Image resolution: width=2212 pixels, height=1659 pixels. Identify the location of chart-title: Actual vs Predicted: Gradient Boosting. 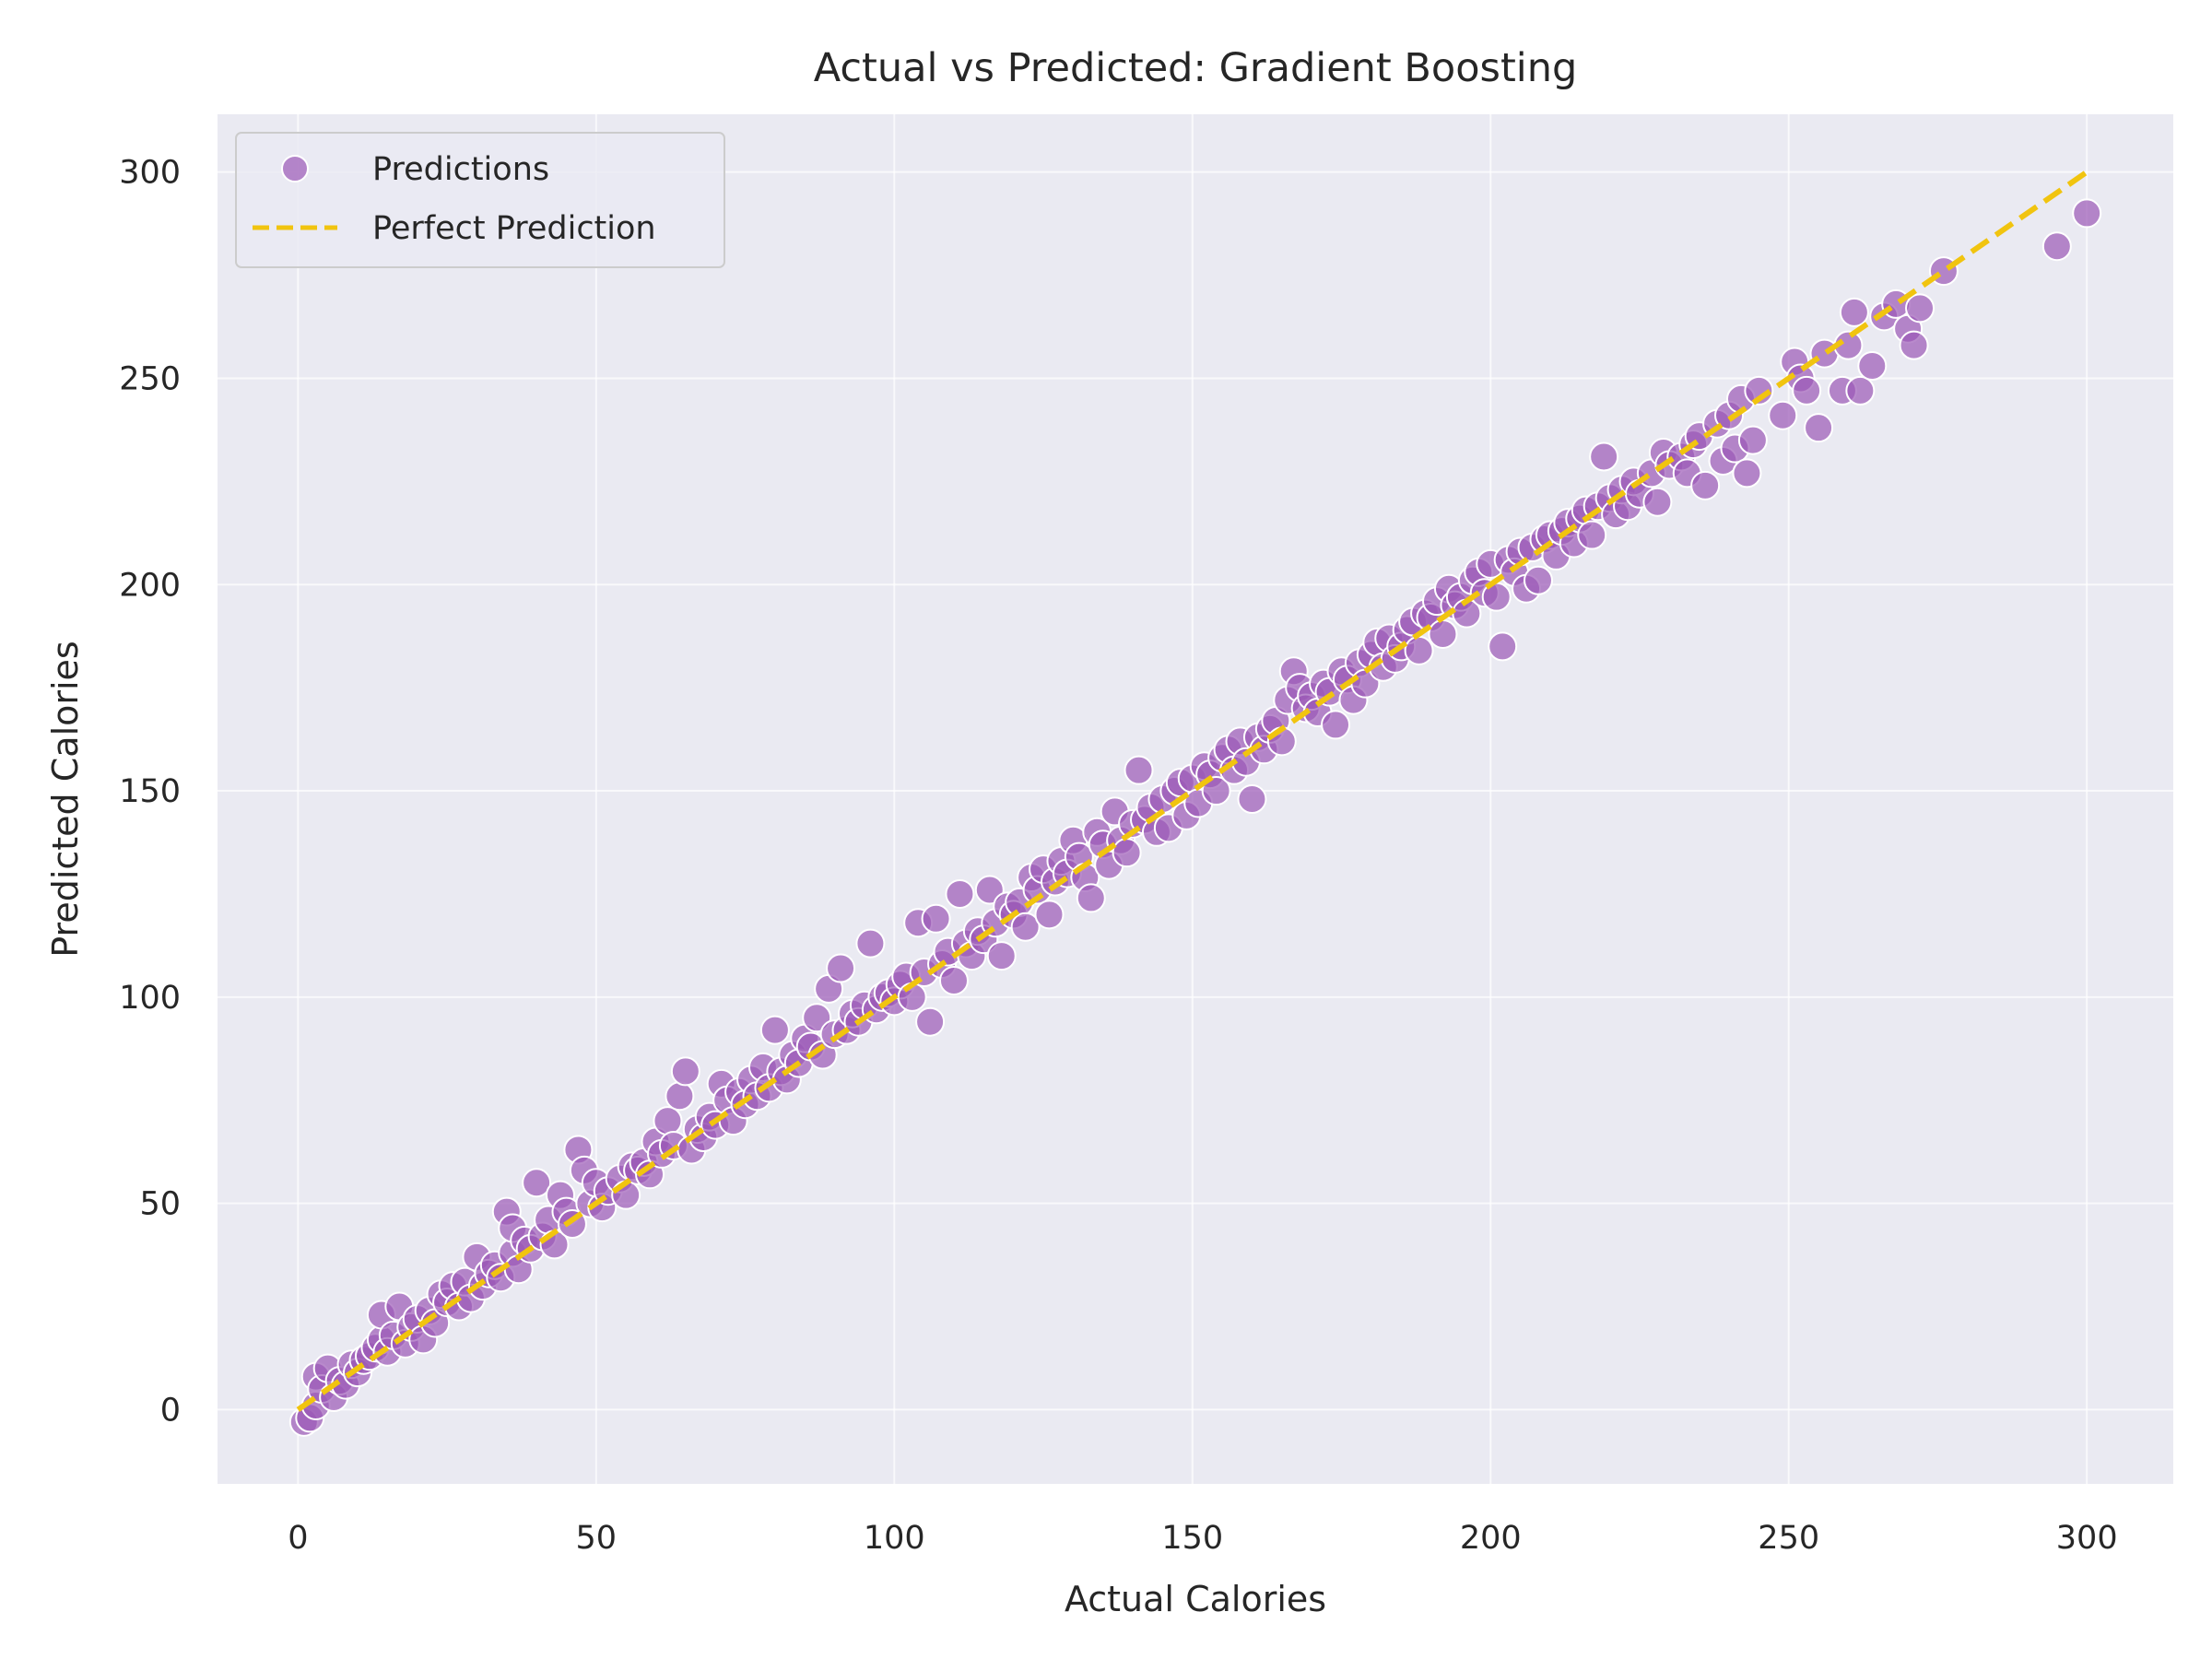
(1196, 68).